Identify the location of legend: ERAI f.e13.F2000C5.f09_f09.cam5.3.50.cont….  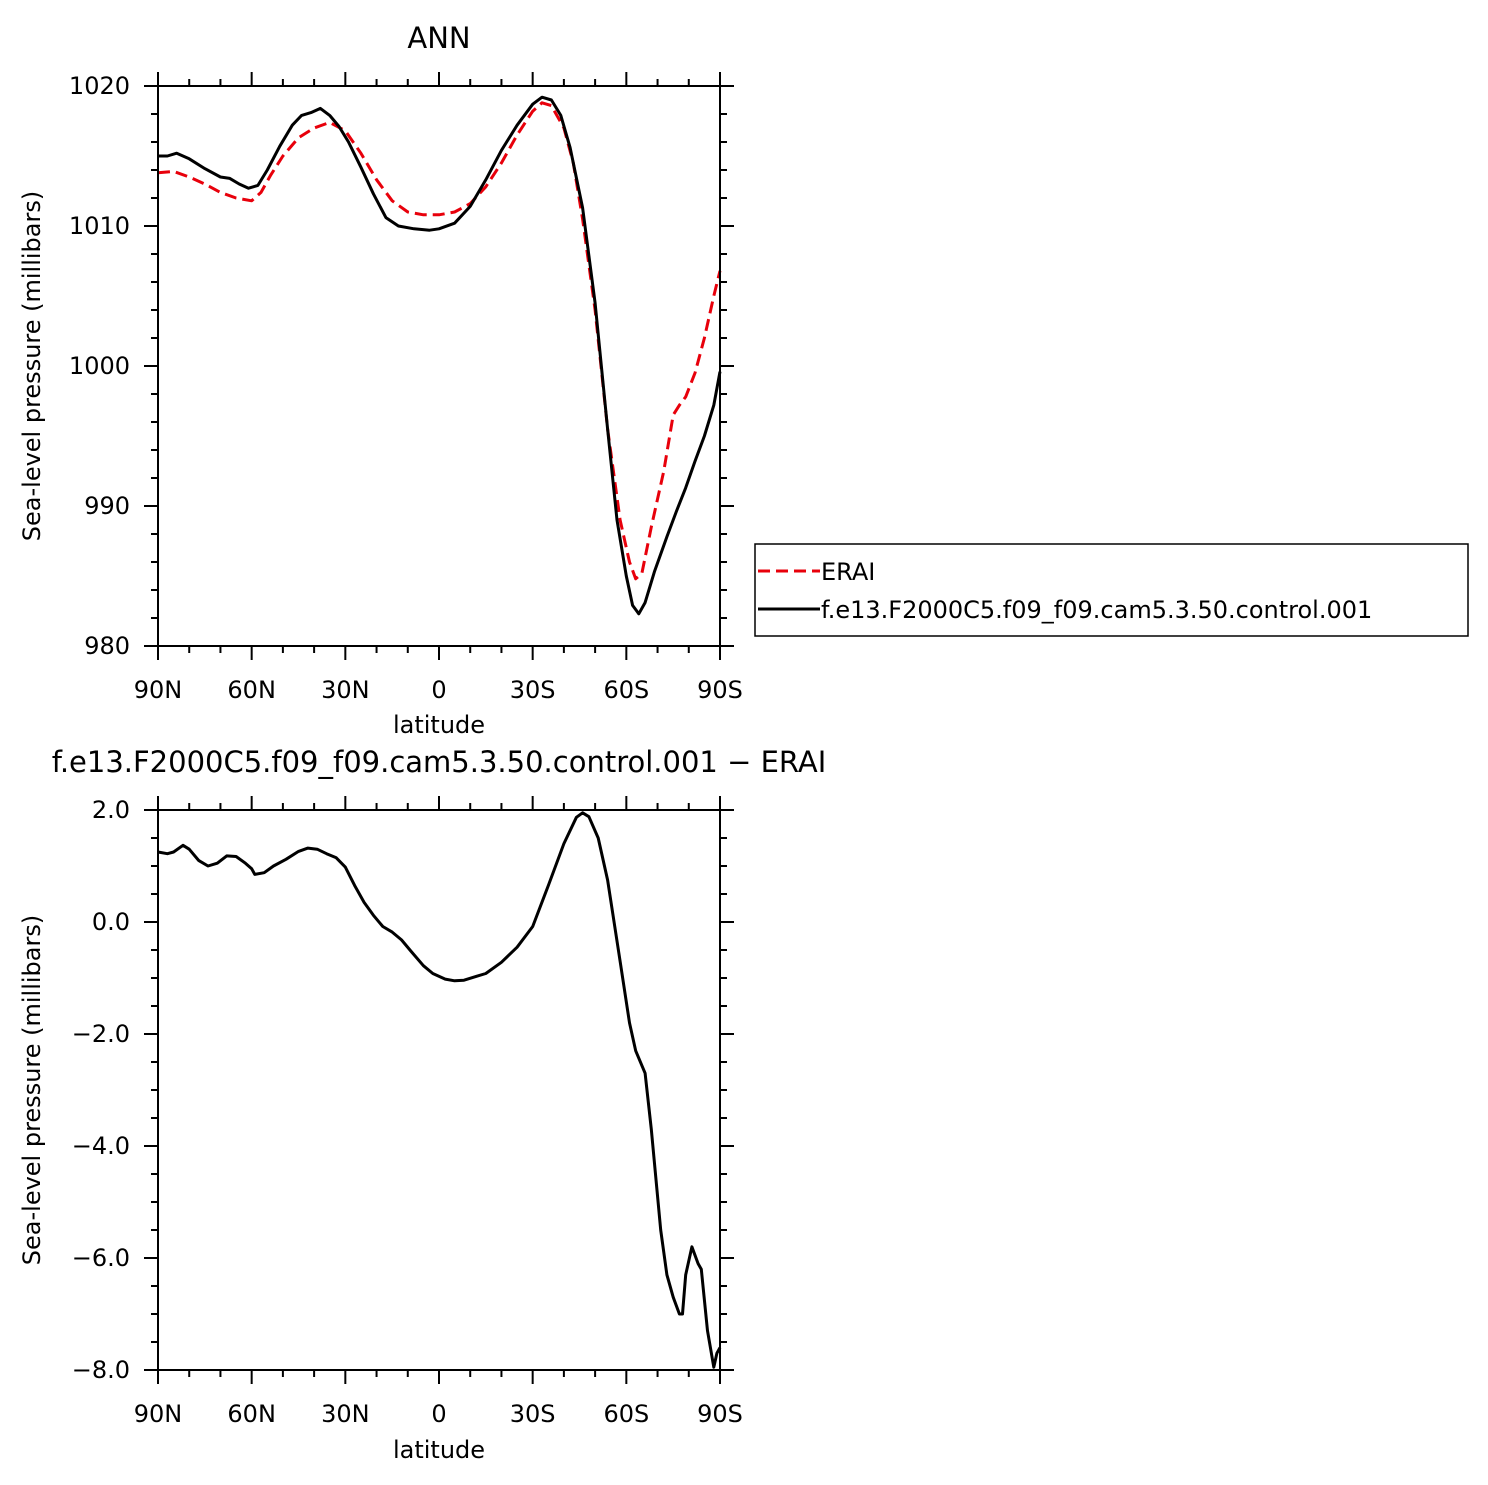
(1111, 590).